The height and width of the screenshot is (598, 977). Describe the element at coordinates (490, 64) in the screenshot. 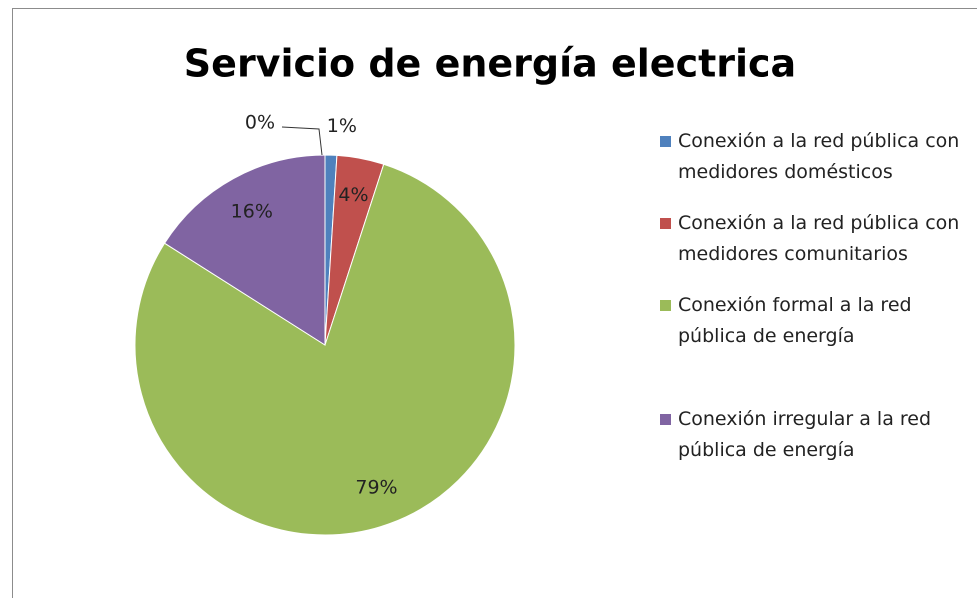

I see `chart-title: Servicio de energía electrica` at that location.